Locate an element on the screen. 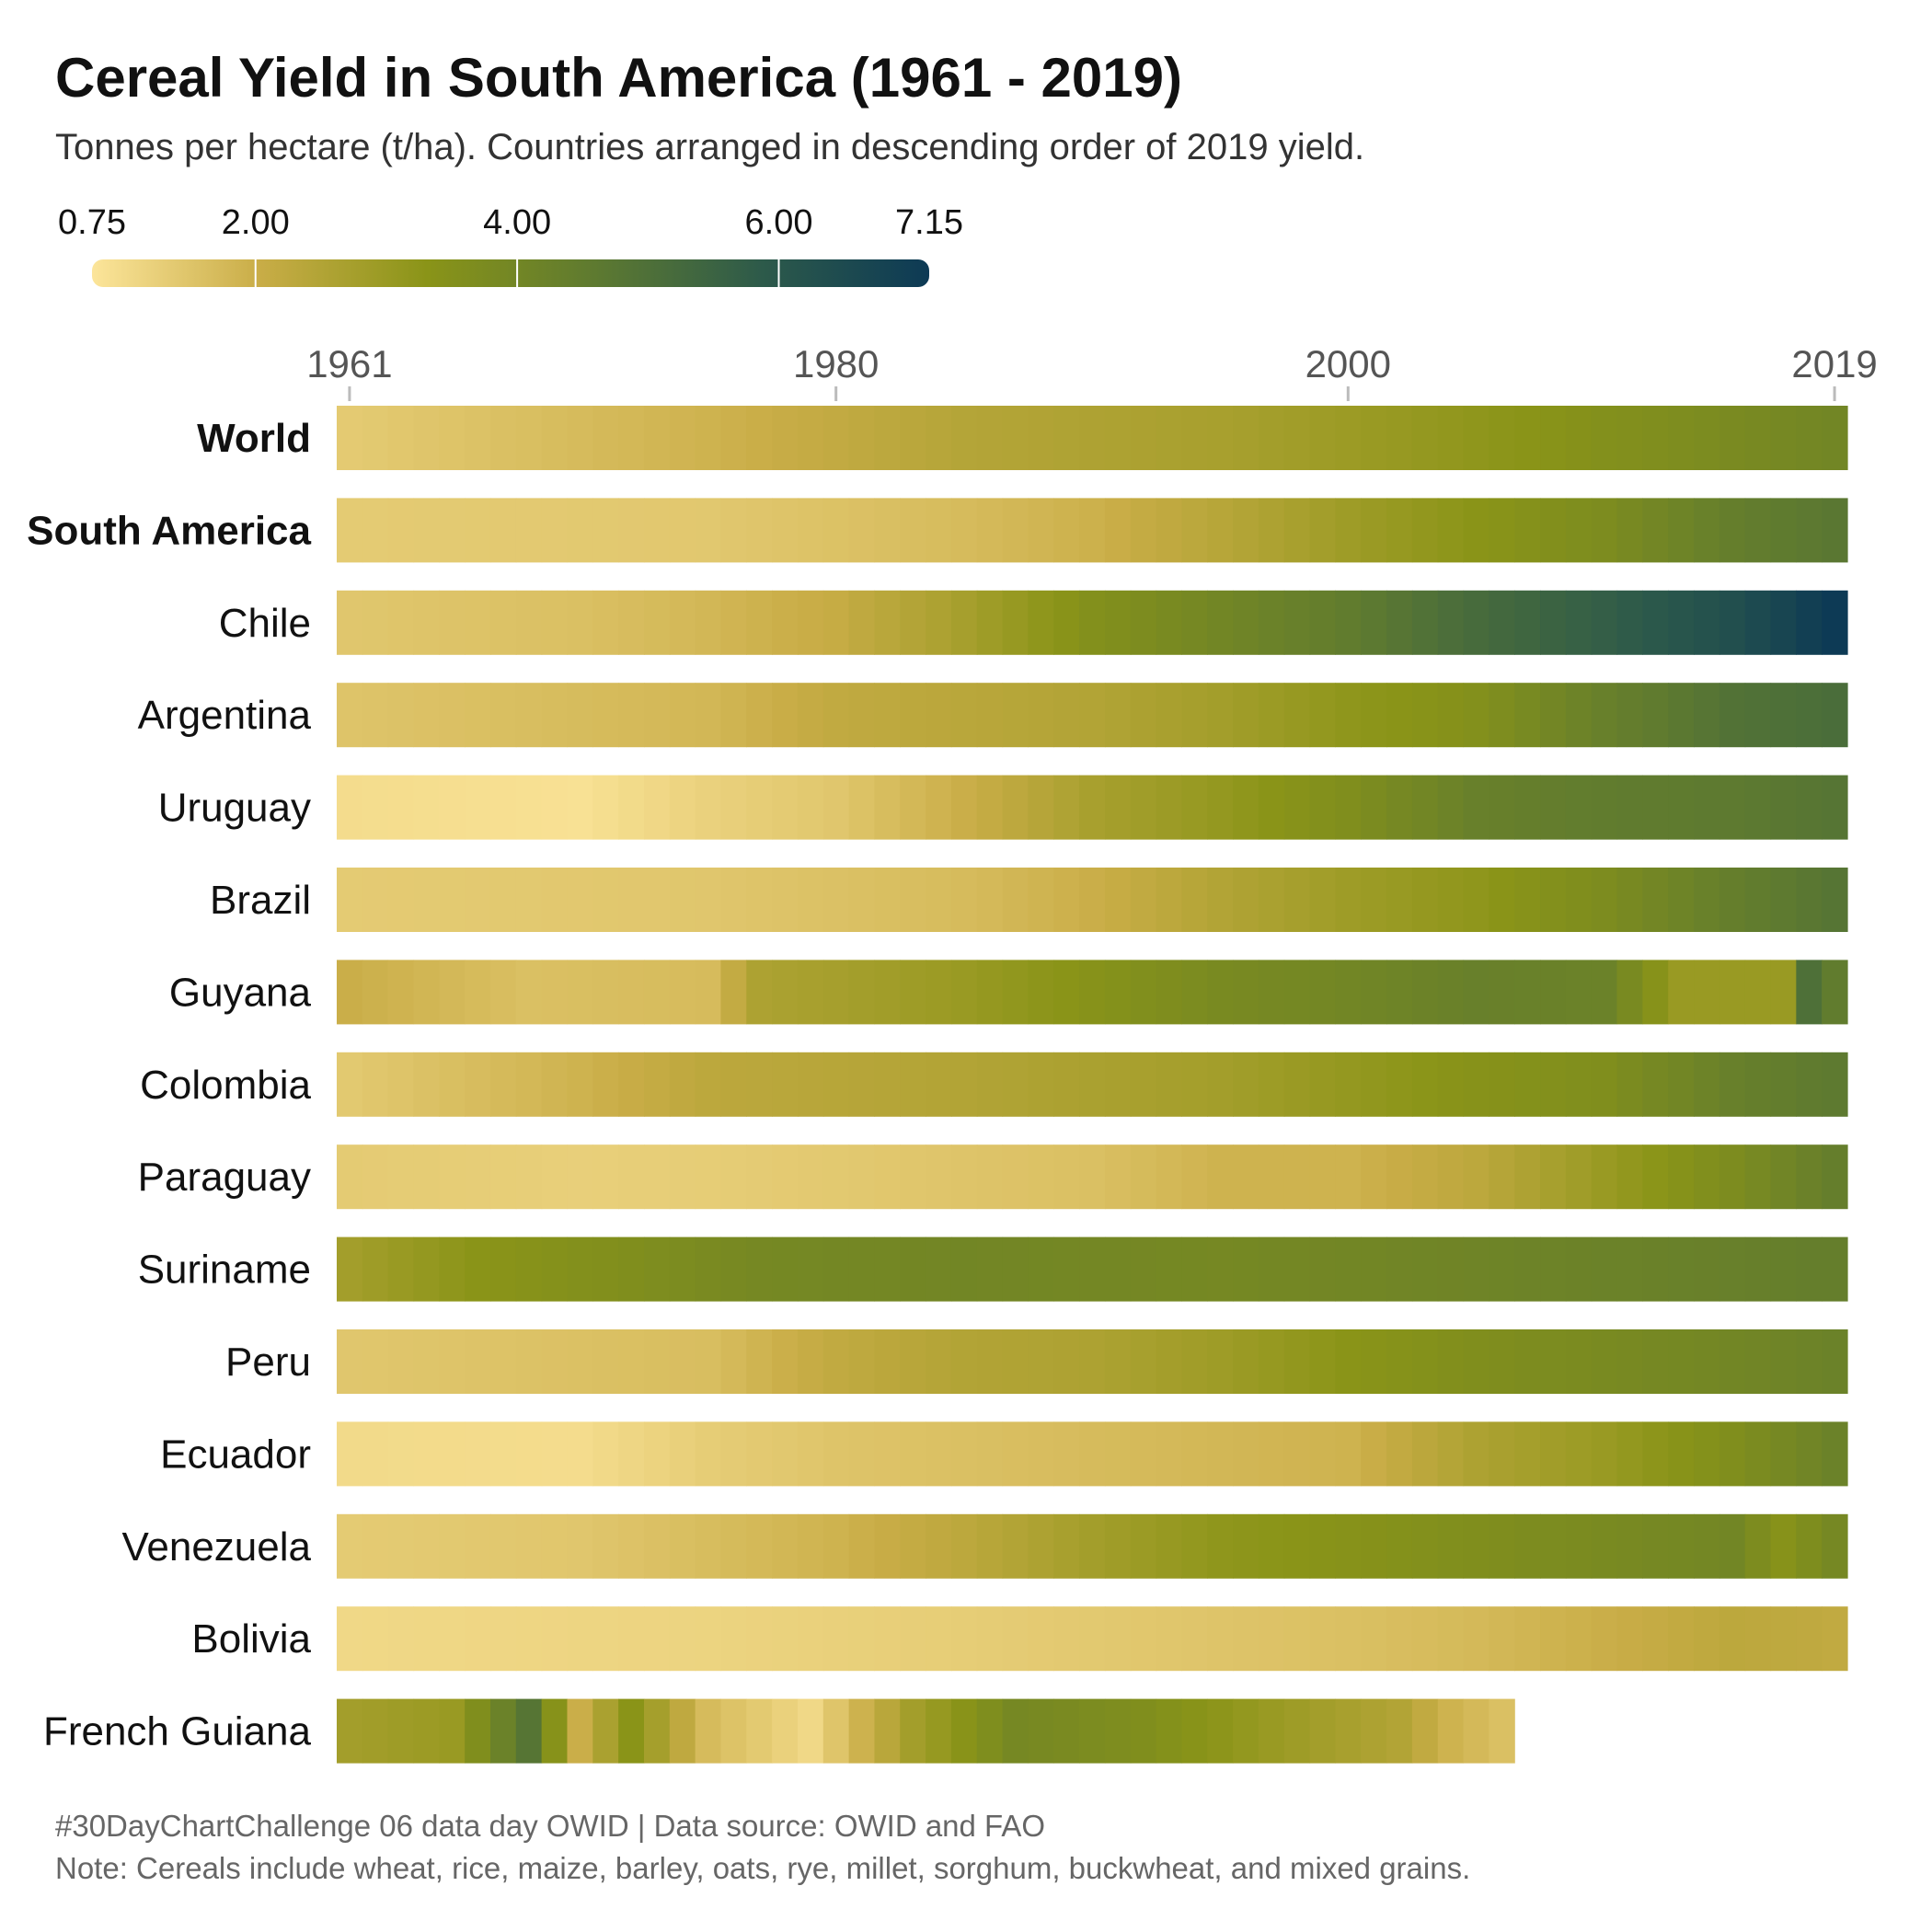 This screenshot has width=1932, height=1932. row-label: Bolivia is located at coordinates (251, 1639).